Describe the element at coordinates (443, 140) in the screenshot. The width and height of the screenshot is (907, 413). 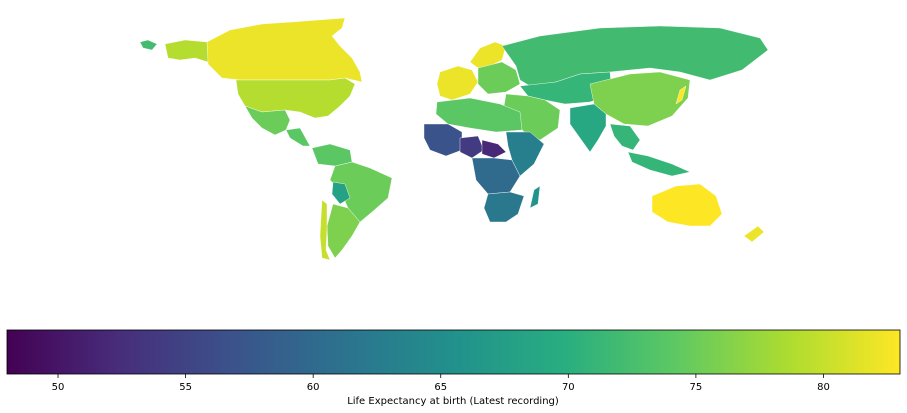
I see `map-region-west-africa` at that location.